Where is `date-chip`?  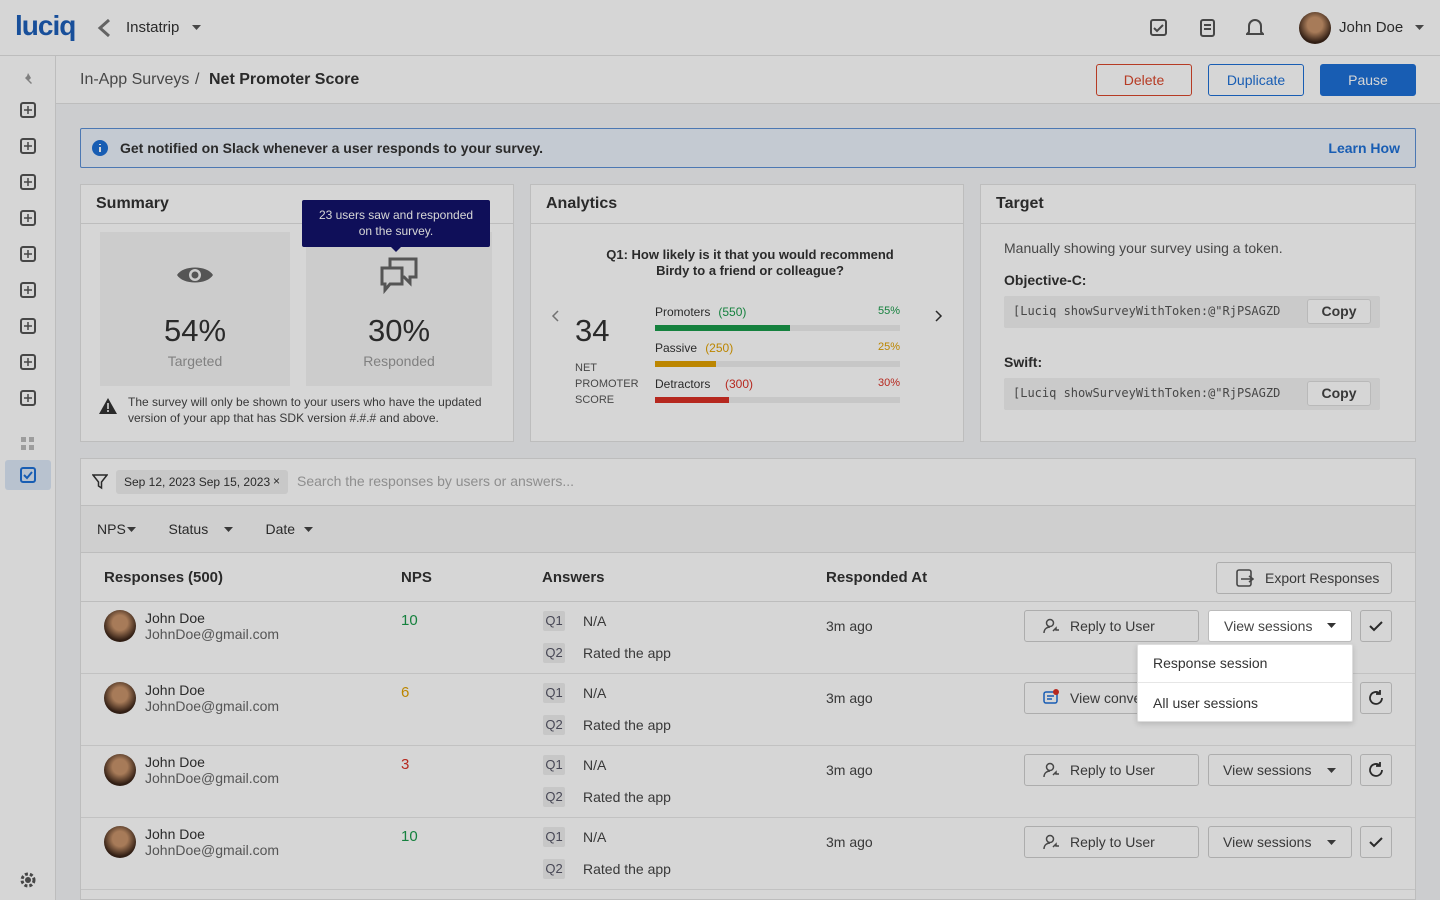 date-chip is located at coordinates (202, 482).